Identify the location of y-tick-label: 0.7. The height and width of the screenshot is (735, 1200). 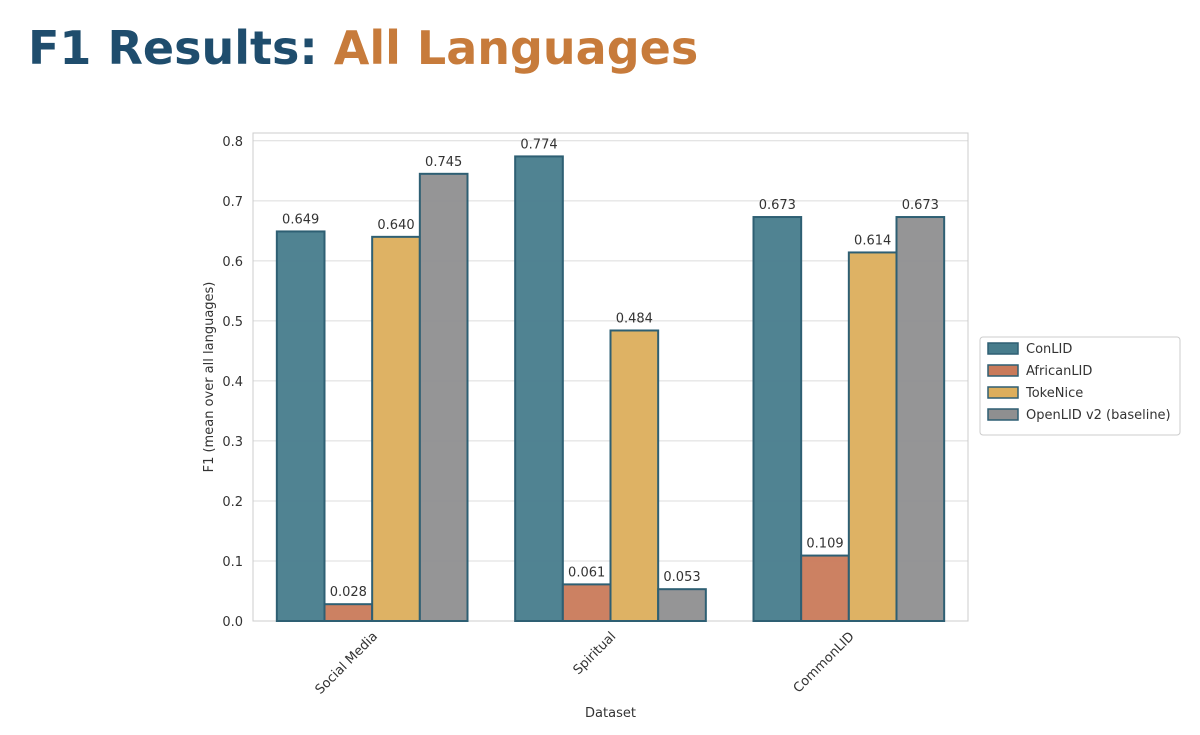
(232, 202).